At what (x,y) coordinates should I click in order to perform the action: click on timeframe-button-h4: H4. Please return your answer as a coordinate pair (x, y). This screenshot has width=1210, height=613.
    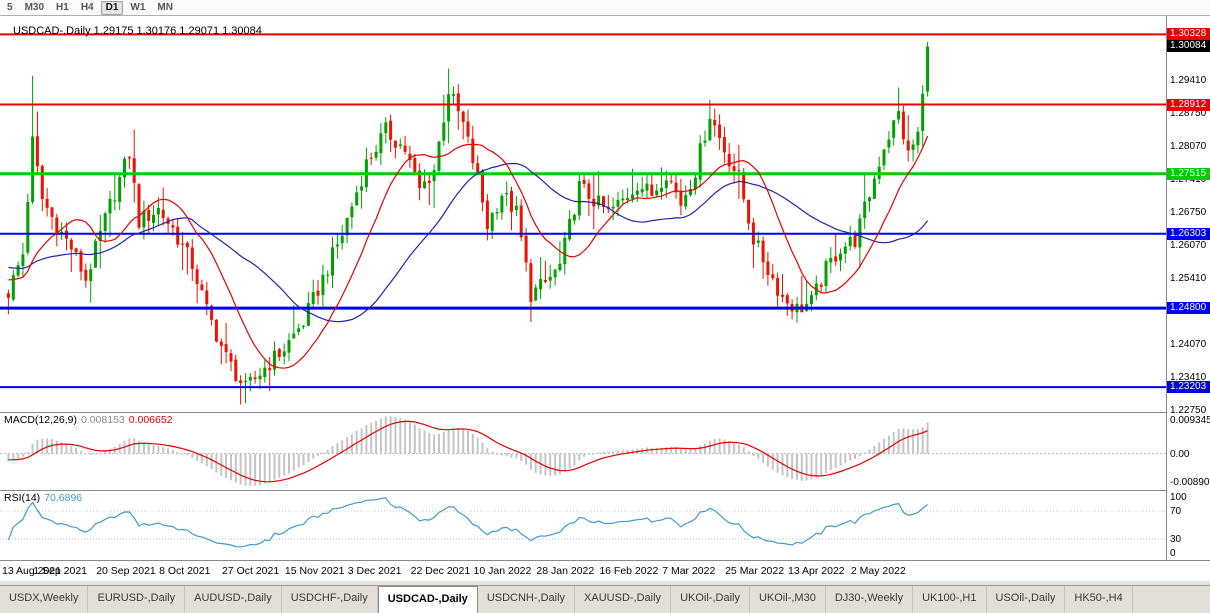
    Looking at the image, I should click on (87, 7).